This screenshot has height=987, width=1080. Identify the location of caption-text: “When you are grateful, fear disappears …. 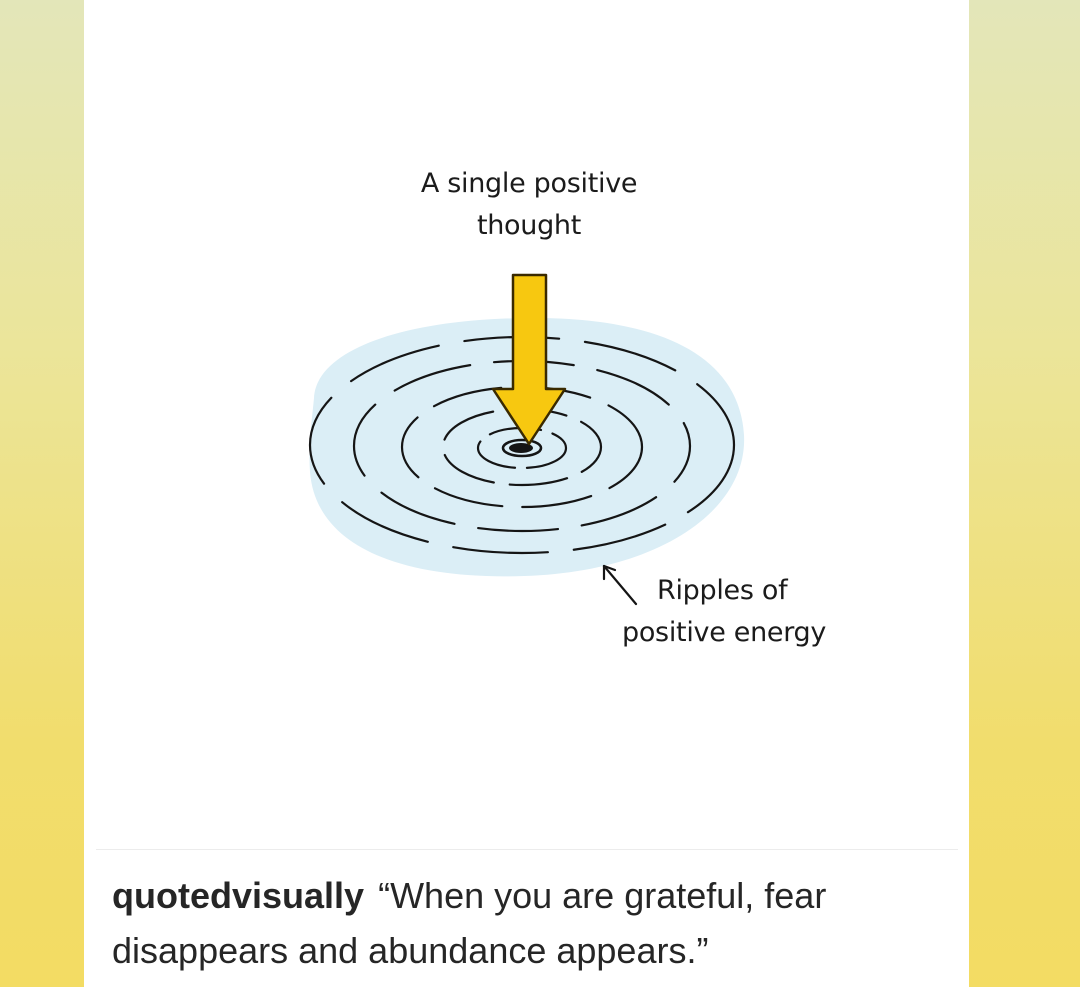
(469, 923).